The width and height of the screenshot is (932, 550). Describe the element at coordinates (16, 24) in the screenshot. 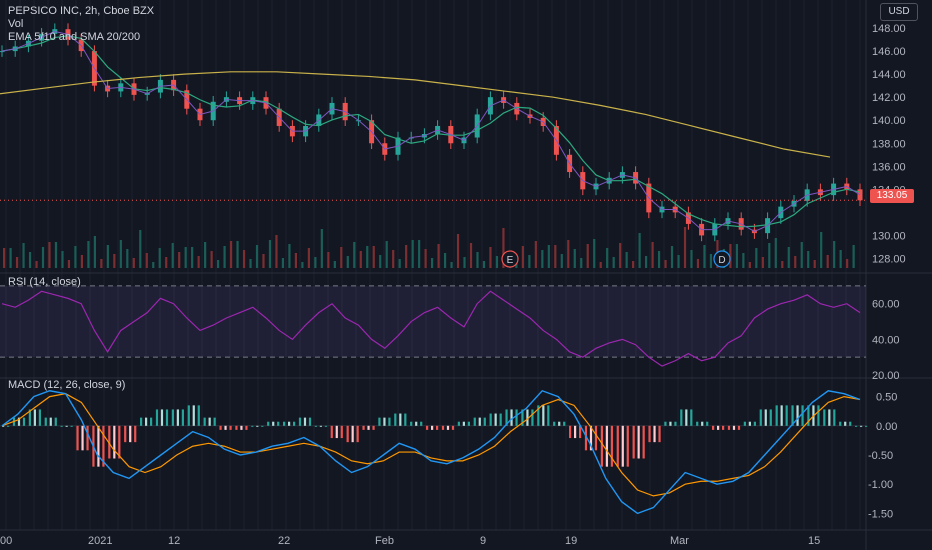

I see `volume-label: Vol` at that location.